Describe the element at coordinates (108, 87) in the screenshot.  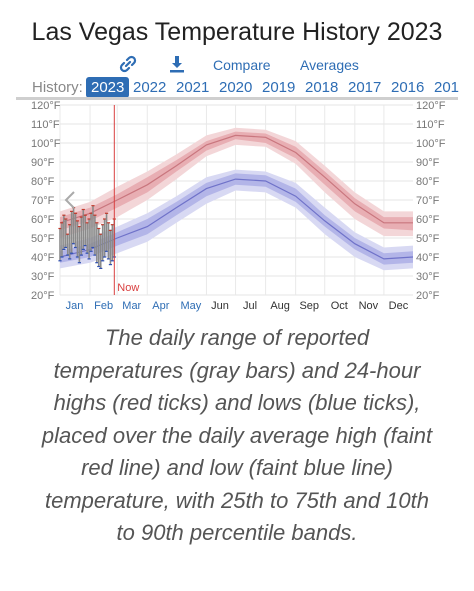
I see `year-tab-2023: 2023` at that location.